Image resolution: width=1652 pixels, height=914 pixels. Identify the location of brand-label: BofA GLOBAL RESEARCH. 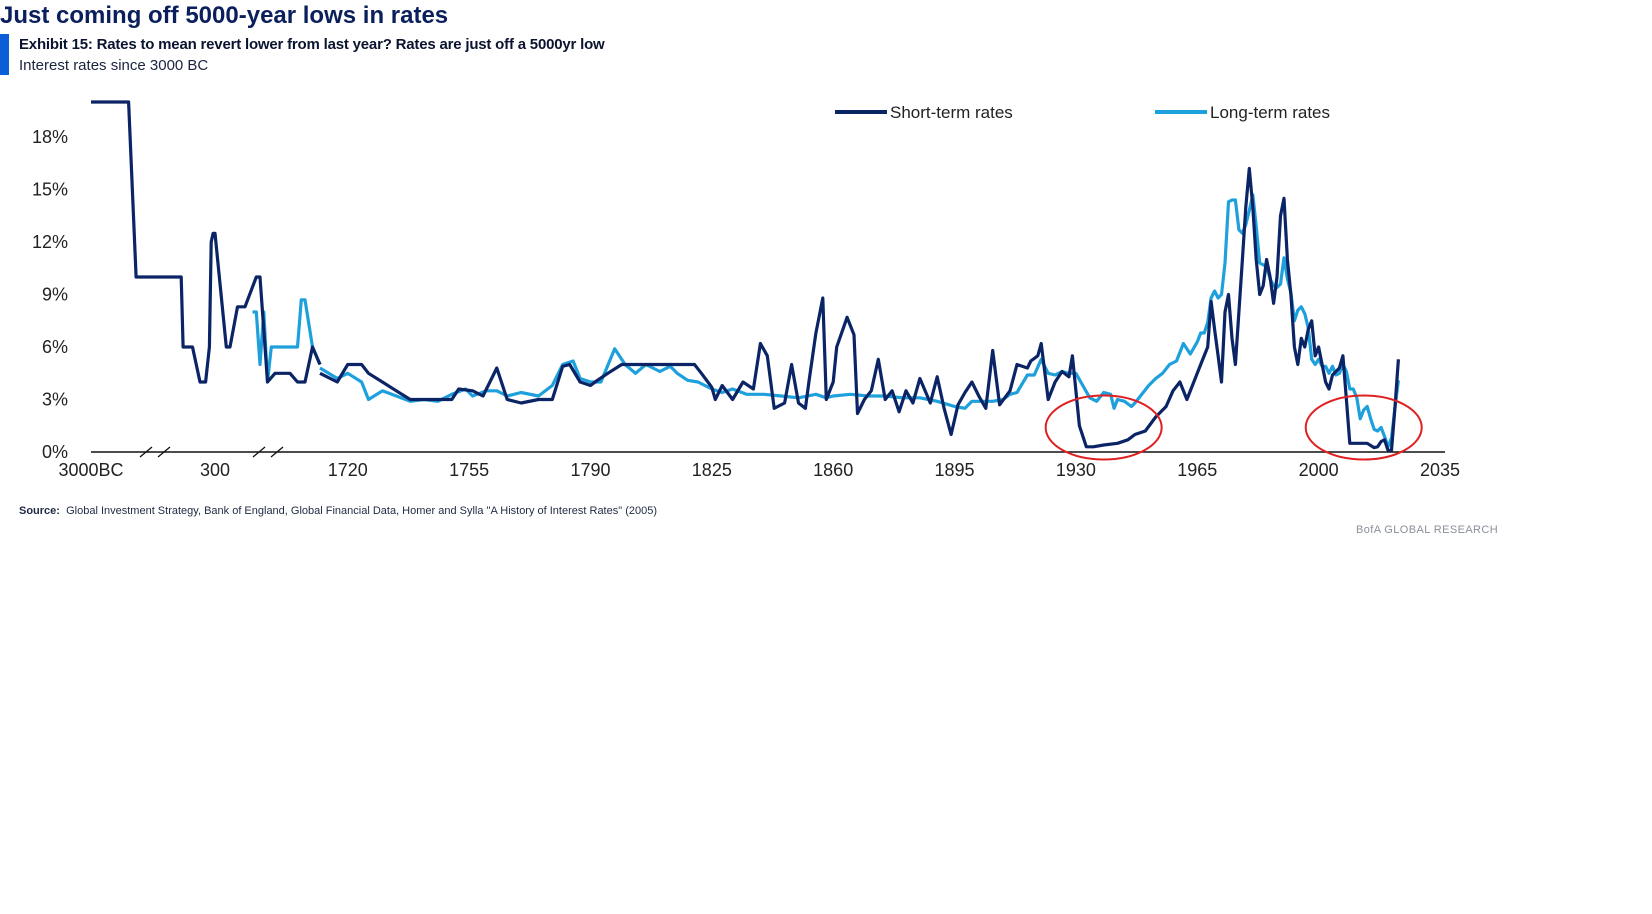
(1427, 530).